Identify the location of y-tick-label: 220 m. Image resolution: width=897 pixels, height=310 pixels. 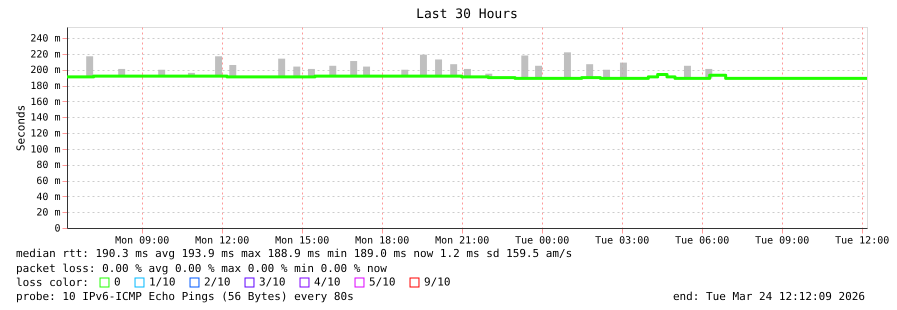
(45, 54).